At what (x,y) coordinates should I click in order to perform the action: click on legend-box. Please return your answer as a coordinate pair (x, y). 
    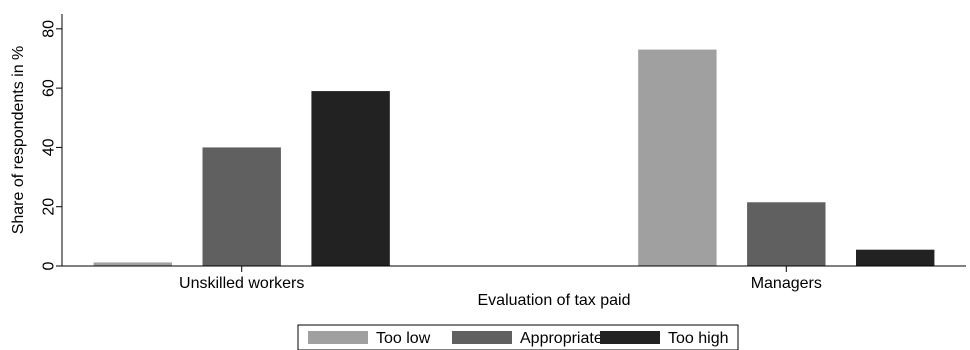
    Looking at the image, I should click on (518, 337).